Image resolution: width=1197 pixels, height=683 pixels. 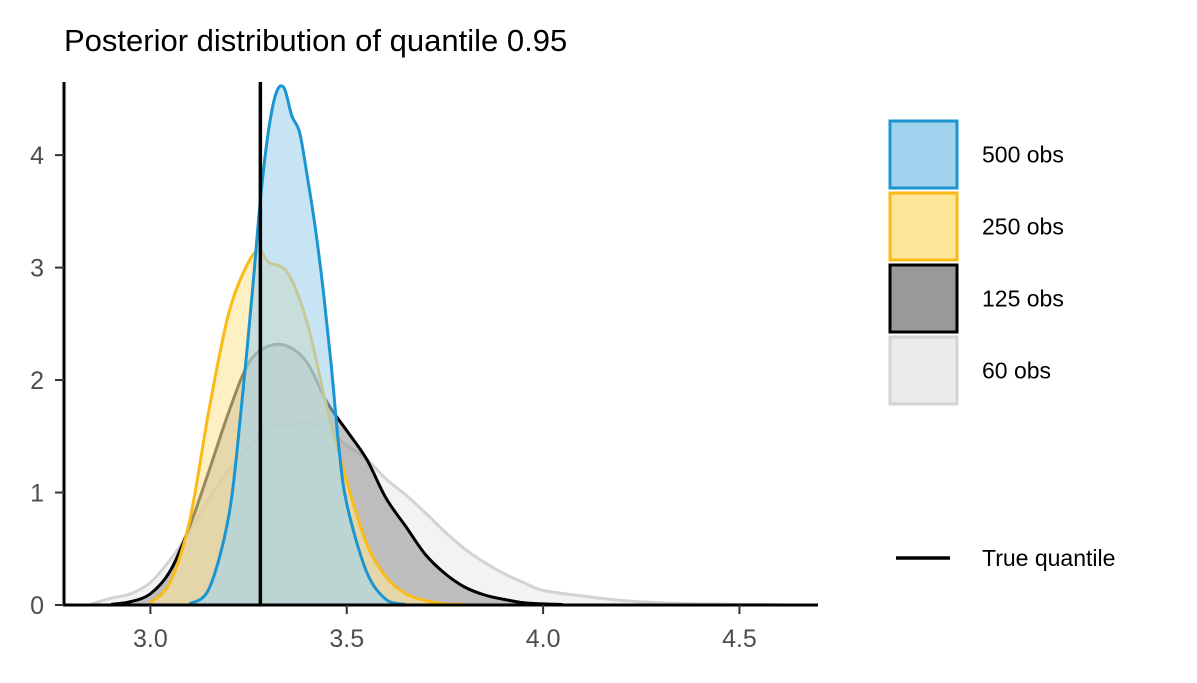 I want to click on chart-title: Posterior distribution of quantile 0.95, so click(x=315, y=40).